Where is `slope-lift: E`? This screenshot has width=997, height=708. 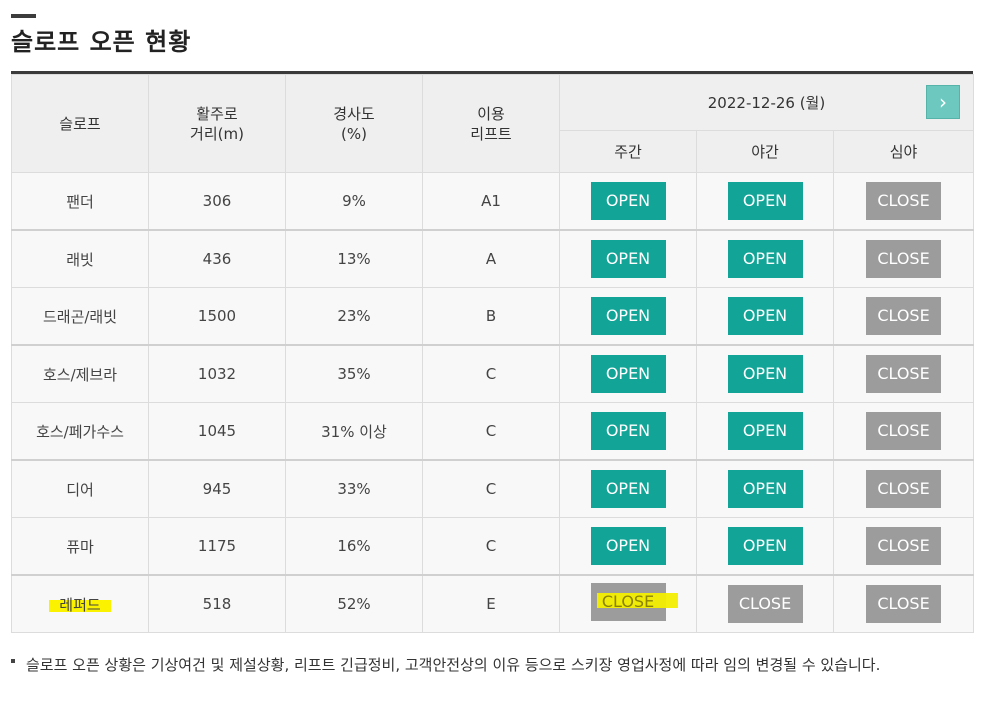
slope-lift: E is located at coordinates (491, 603).